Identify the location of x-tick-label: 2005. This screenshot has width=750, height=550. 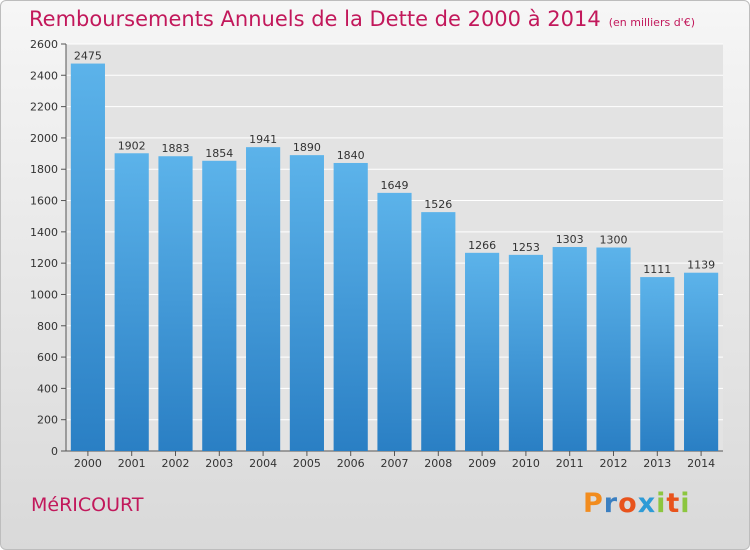
(307, 463).